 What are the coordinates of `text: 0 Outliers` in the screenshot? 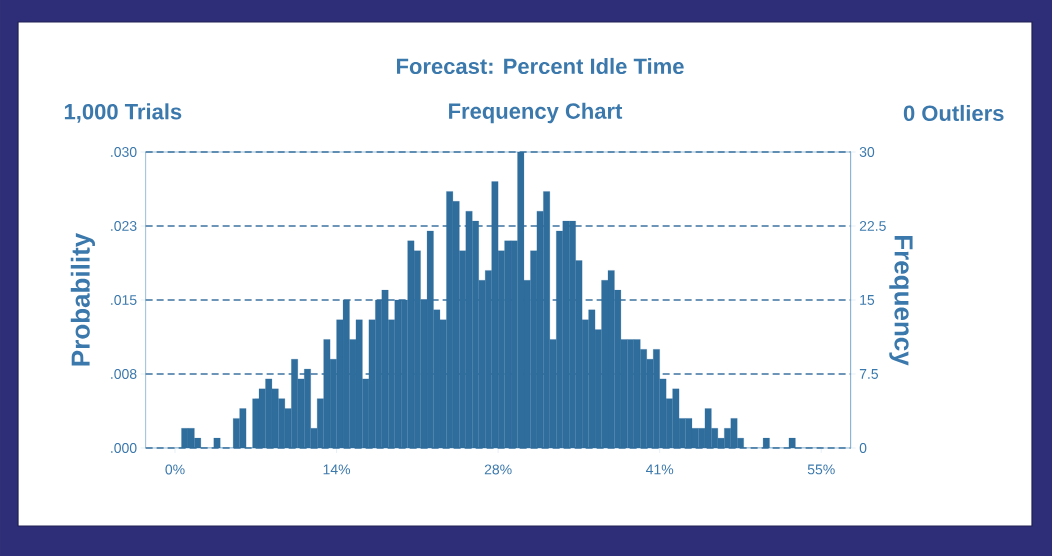 It's located at (953, 113).